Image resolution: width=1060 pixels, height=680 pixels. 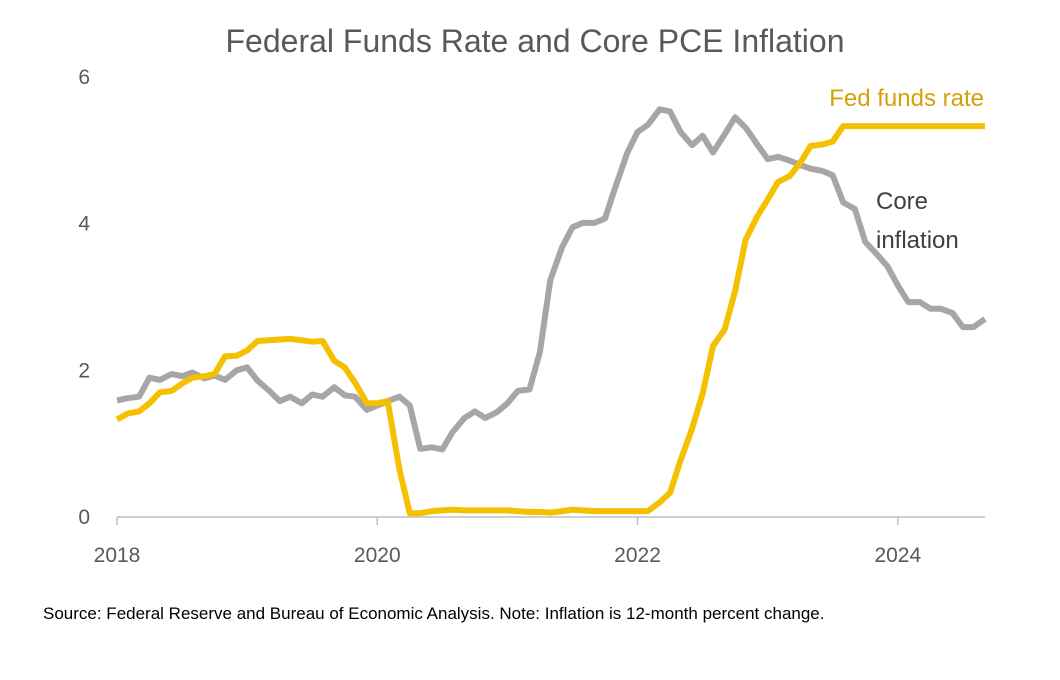 What do you see at coordinates (377, 555) in the screenshot?
I see `x-tick-label: 2020` at bounding box center [377, 555].